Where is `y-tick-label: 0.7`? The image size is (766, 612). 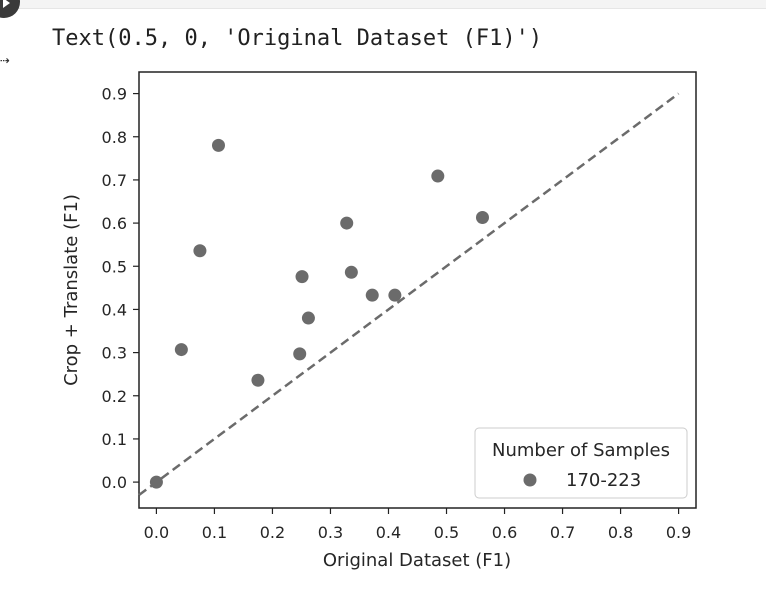
y-tick-label: 0.7 is located at coordinates (114, 180).